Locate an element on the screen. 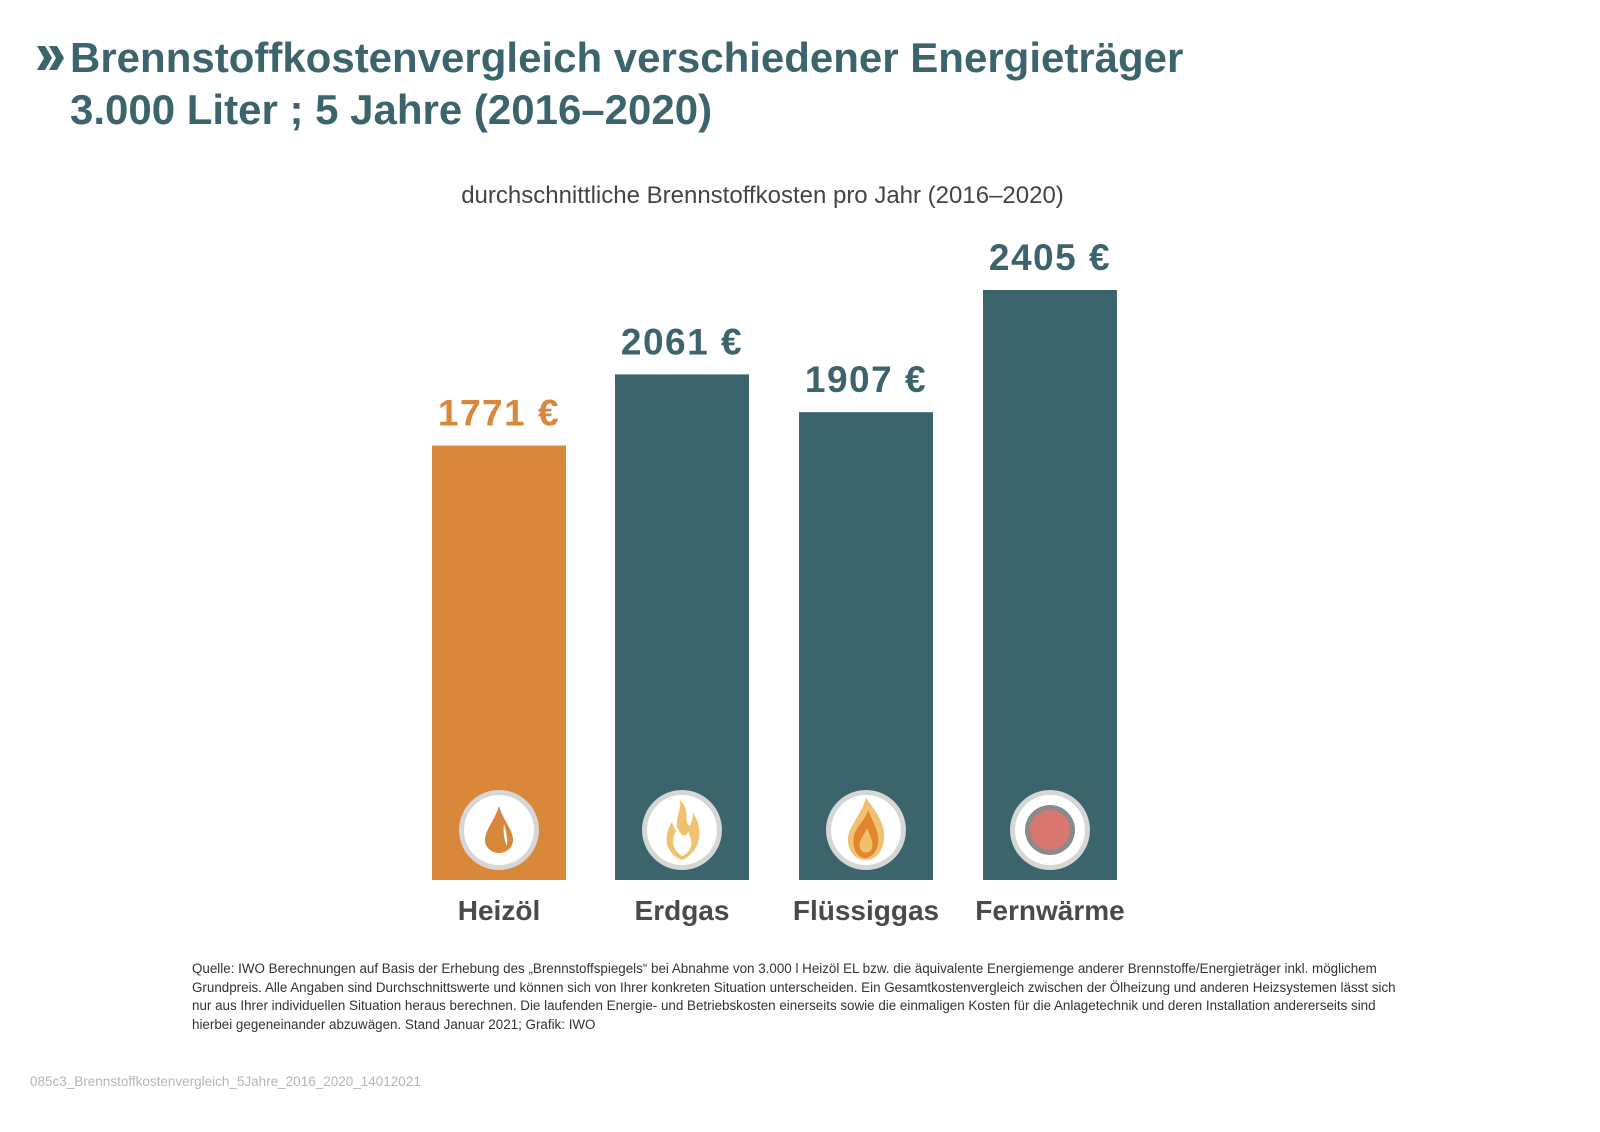 The height and width of the screenshot is (1132, 1600). district-heating-icon is located at coordinates (1050, 830).